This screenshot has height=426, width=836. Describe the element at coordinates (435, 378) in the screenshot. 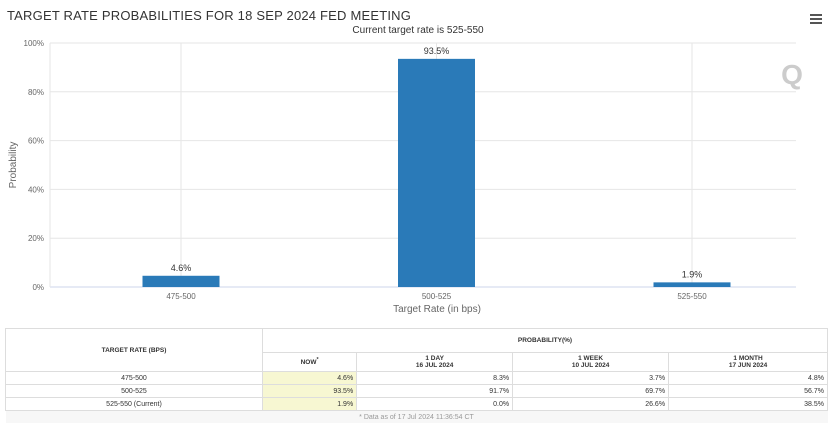

I see `probability-cell: 8.3%` at that location.